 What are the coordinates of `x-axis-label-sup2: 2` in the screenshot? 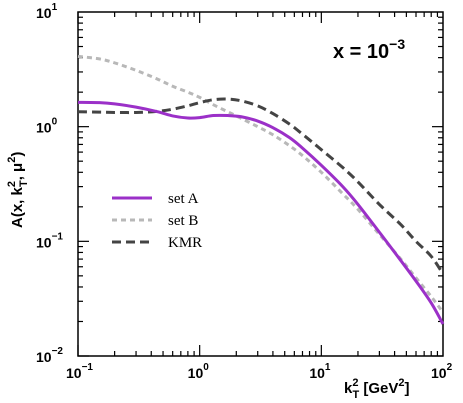 It's located at (401, 383).